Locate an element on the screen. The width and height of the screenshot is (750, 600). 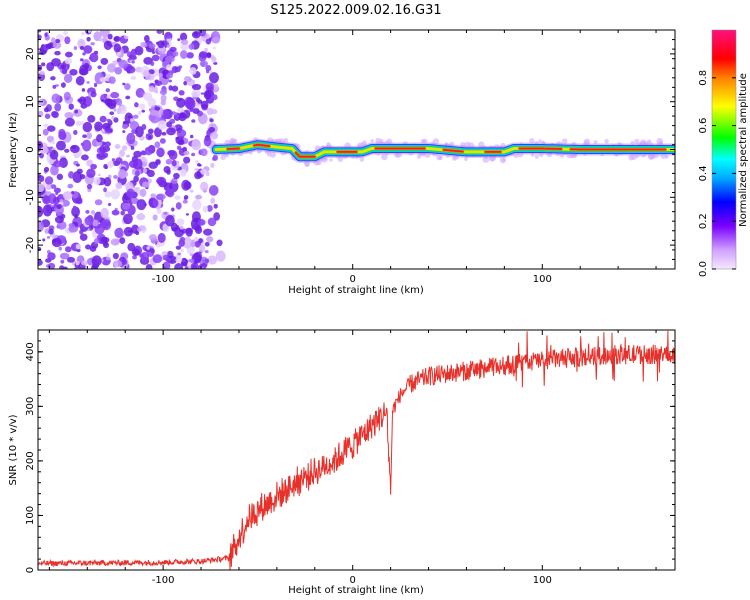
ridge-hot-core is located at coordinates (540, 148).